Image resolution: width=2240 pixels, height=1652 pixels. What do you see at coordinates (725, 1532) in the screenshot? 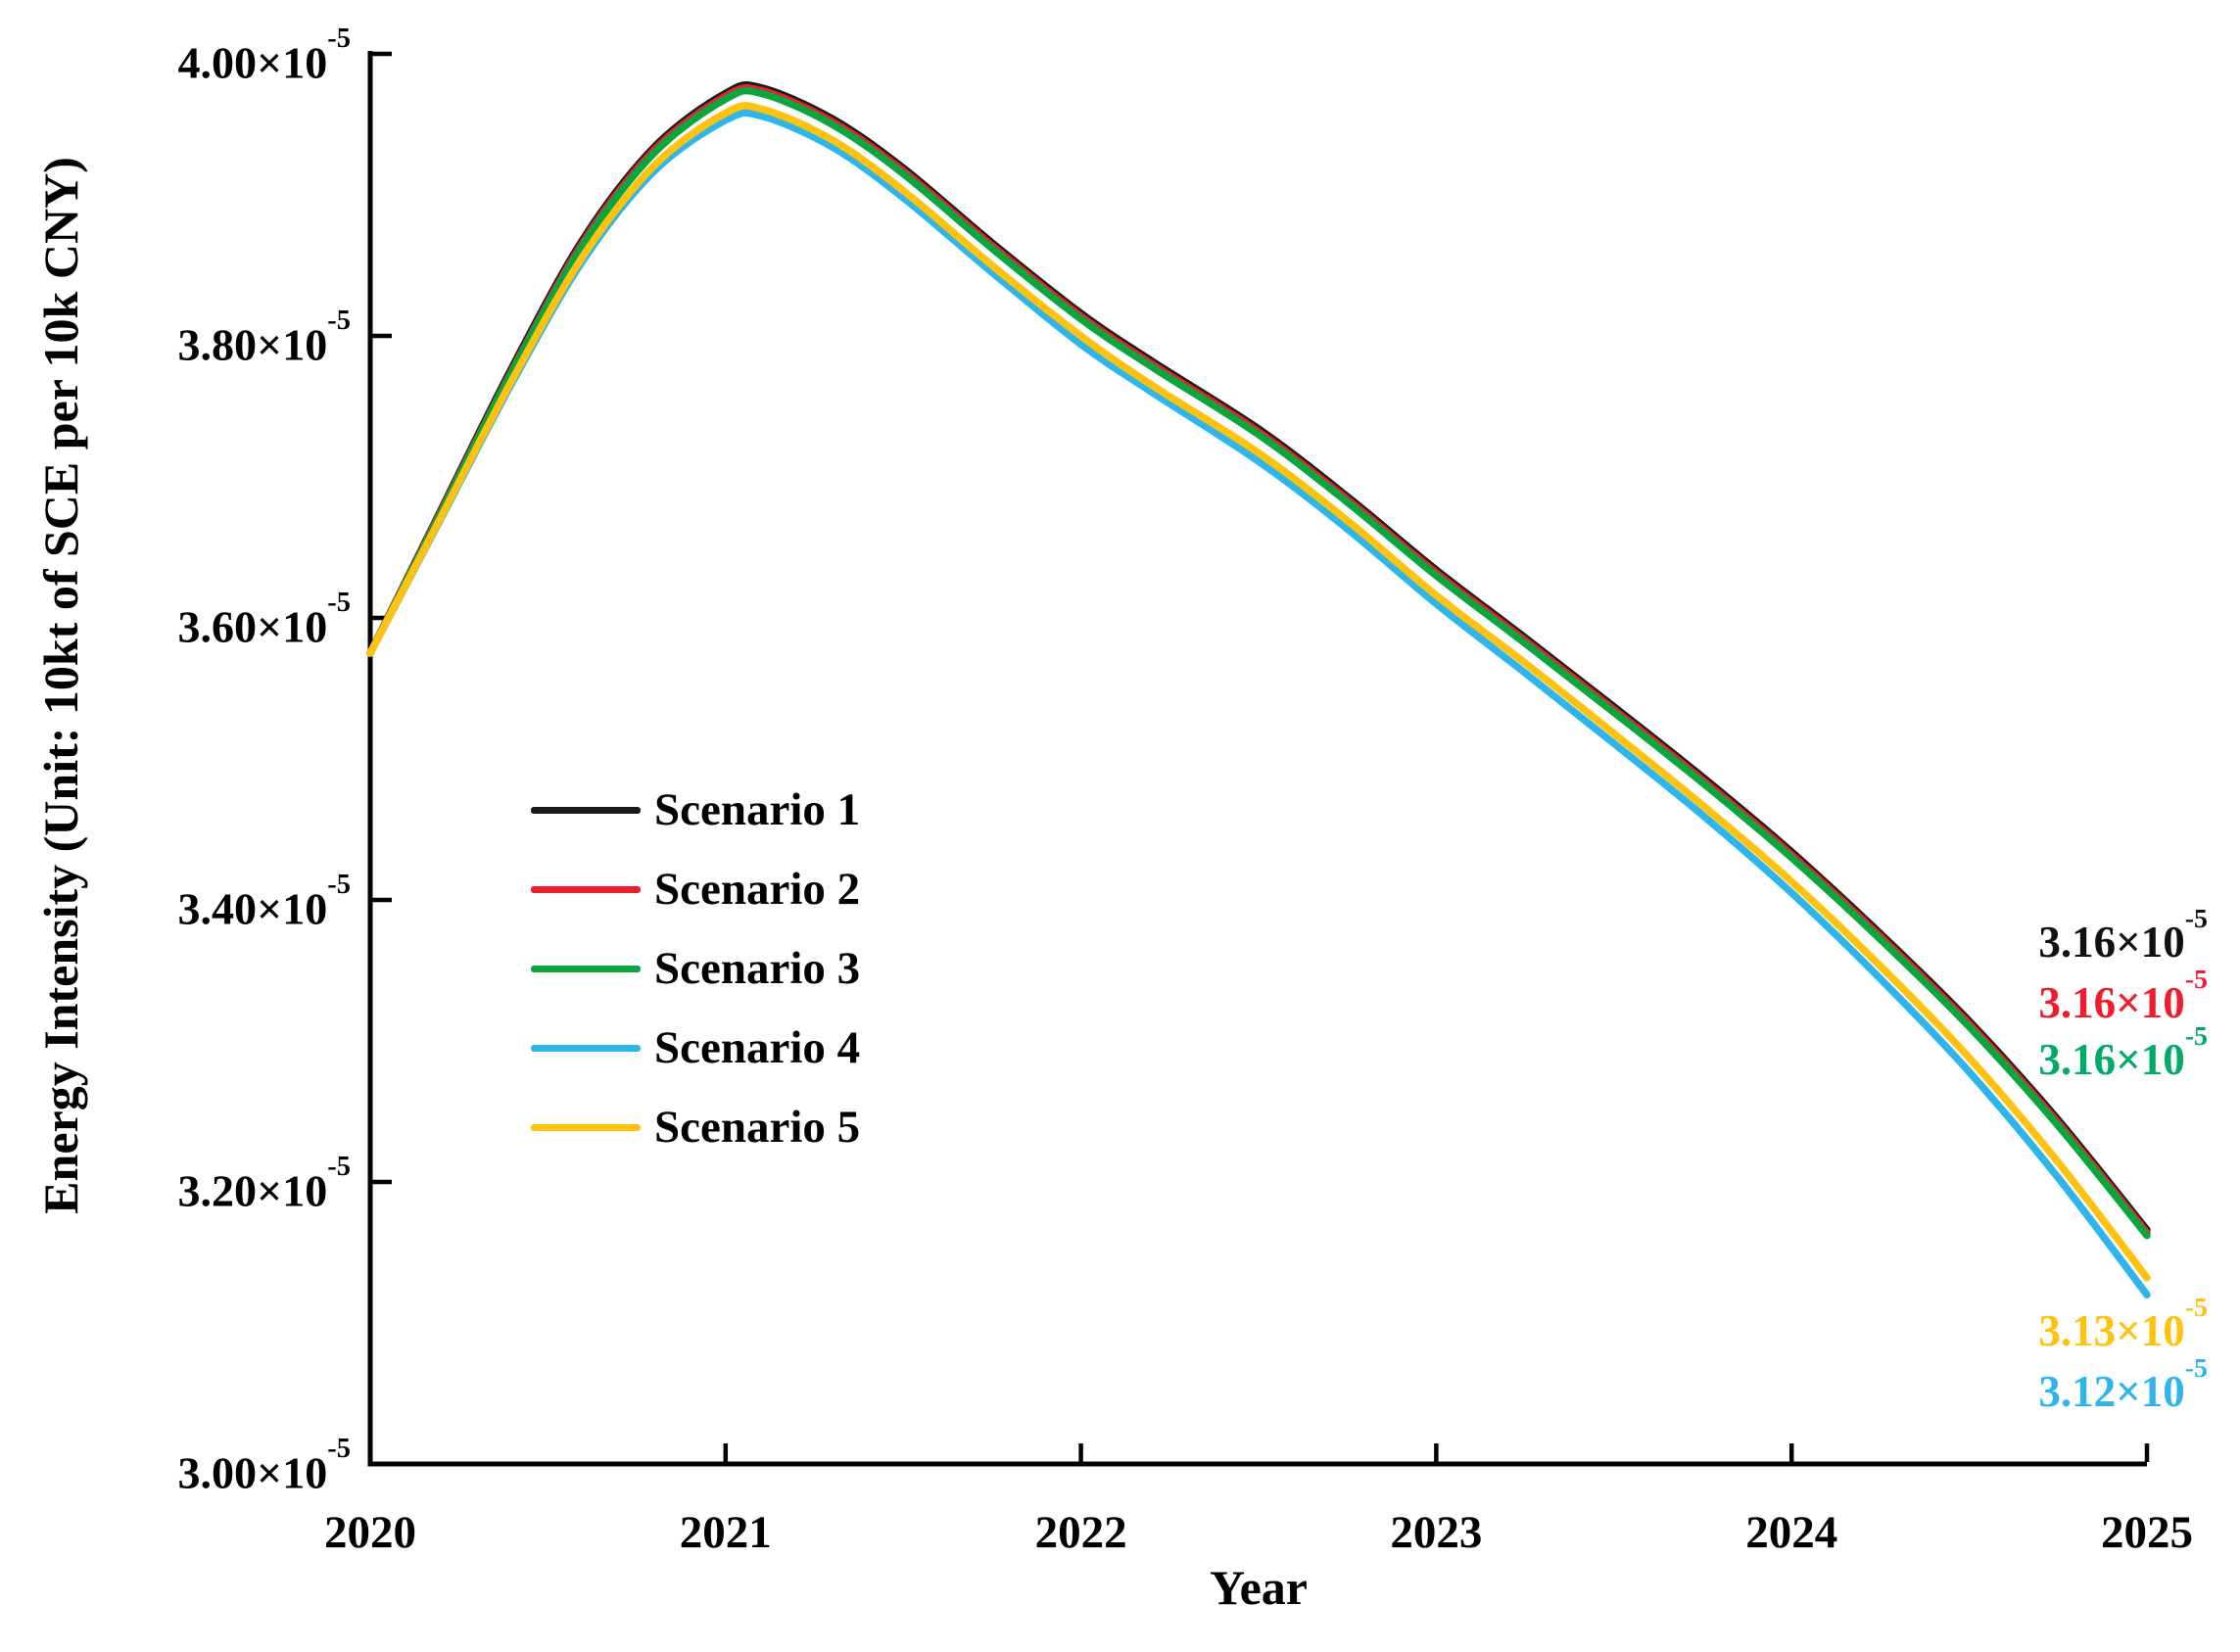
I see `x-tick-label: 2021` at bounding box center [725, 1532].